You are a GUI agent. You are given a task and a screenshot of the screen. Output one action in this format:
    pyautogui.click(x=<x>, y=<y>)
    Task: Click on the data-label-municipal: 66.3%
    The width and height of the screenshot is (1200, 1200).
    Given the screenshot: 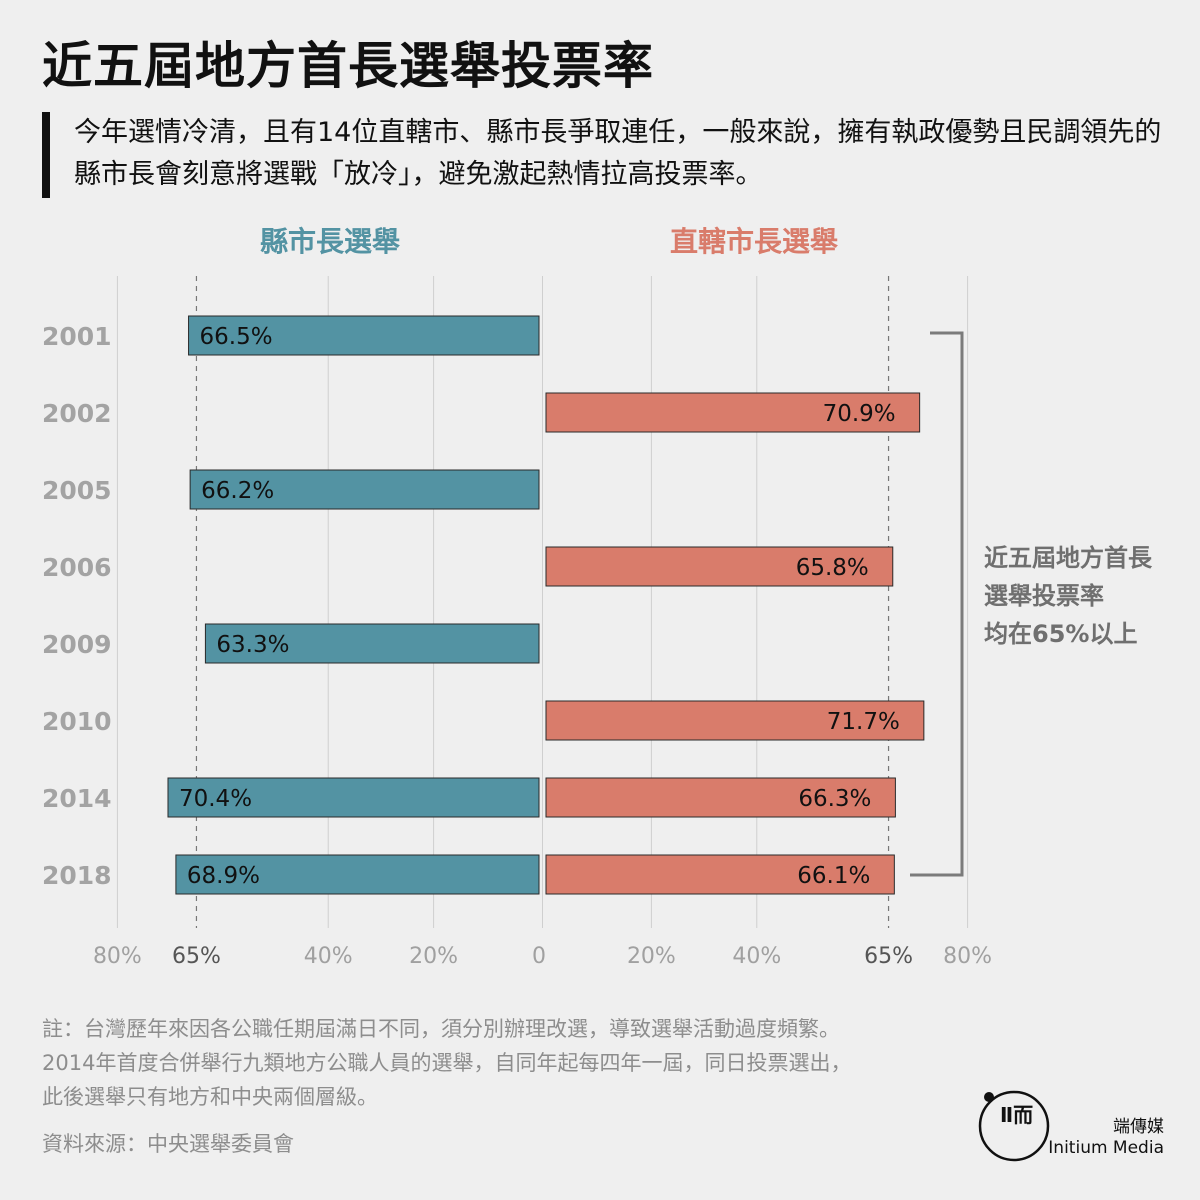 What is the action you would take?
    pyautogui.click(x=834, y=799)
    